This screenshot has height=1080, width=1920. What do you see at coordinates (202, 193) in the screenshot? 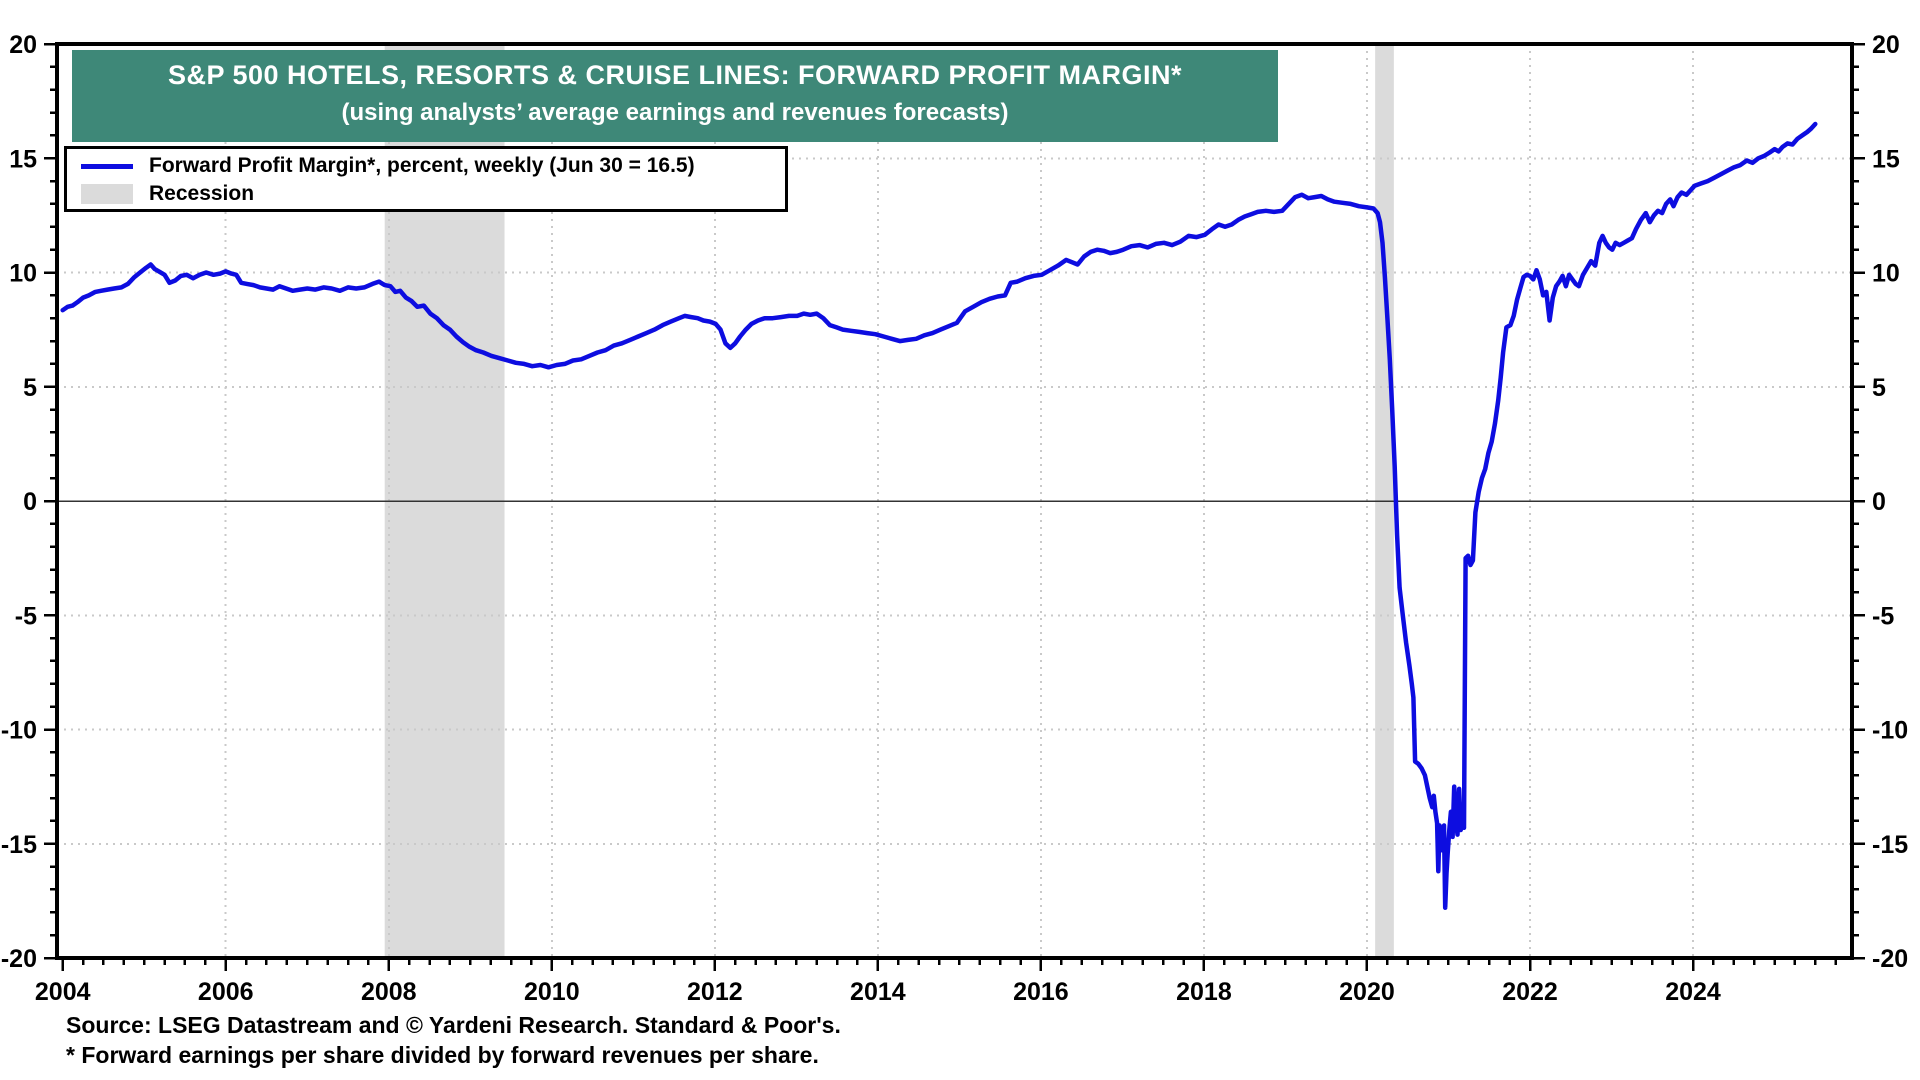
I see `legend-label: Recession` at bounding box center [202, 193].